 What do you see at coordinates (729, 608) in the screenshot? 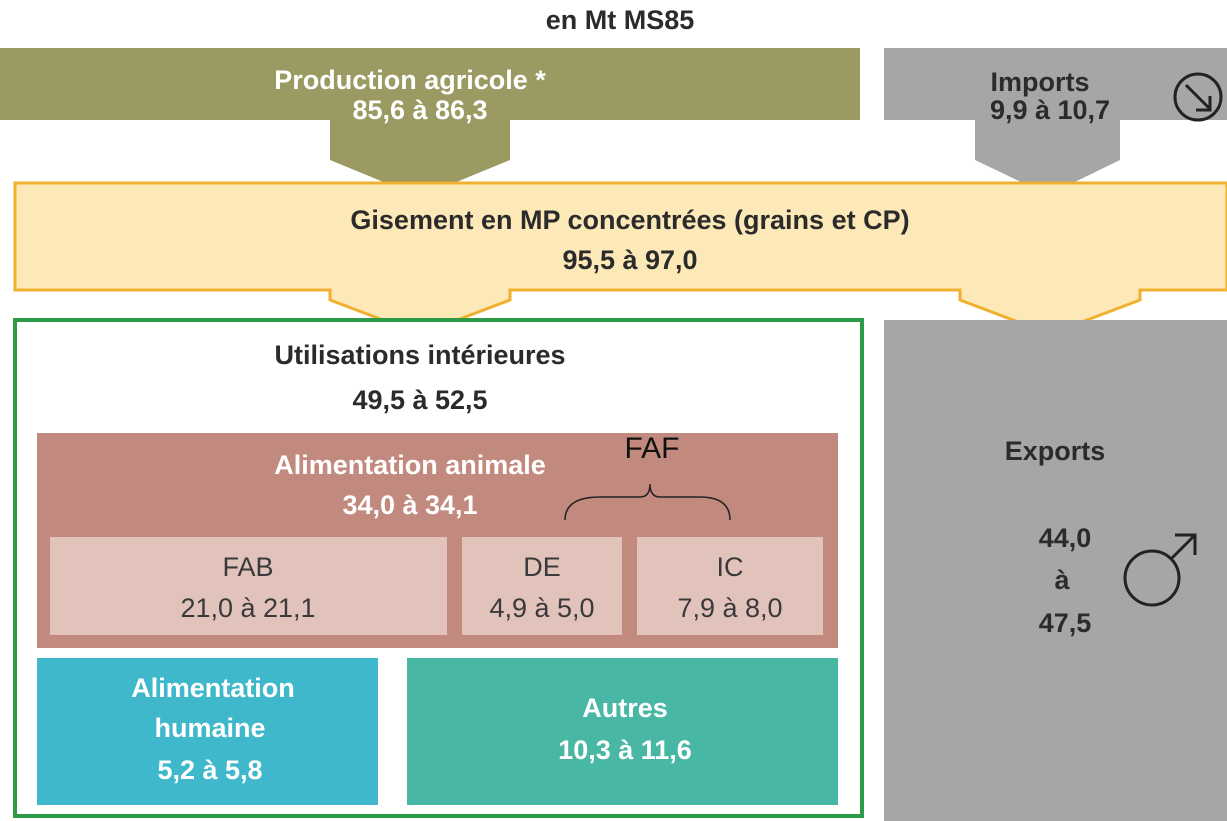
I see `value: 7,9 à 8,0` at bounding box center [729, 608].